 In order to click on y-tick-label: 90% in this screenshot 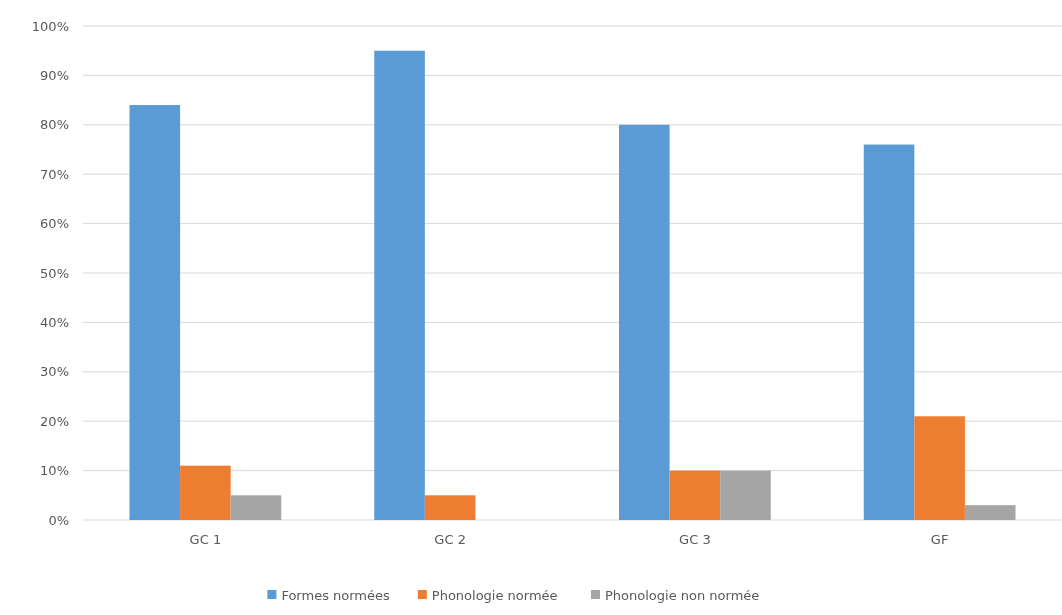, I will do `click(54, 75)`.